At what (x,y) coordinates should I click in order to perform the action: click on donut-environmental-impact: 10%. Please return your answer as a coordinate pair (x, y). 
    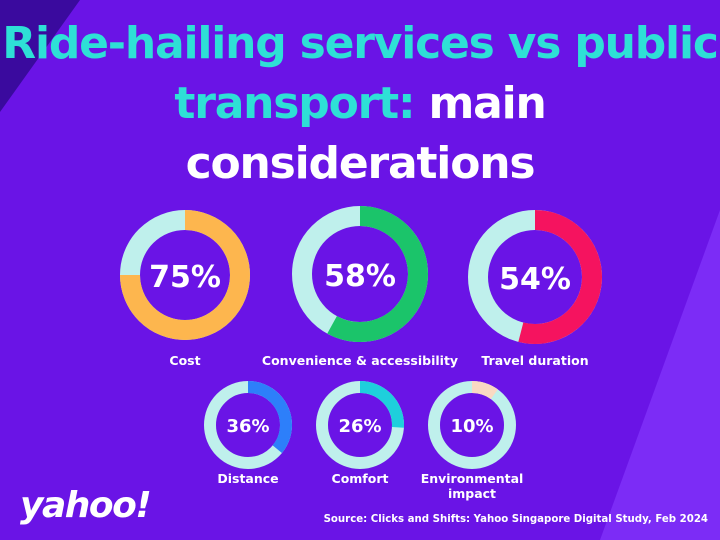
    Looking at the image, I should click on (472, 425).